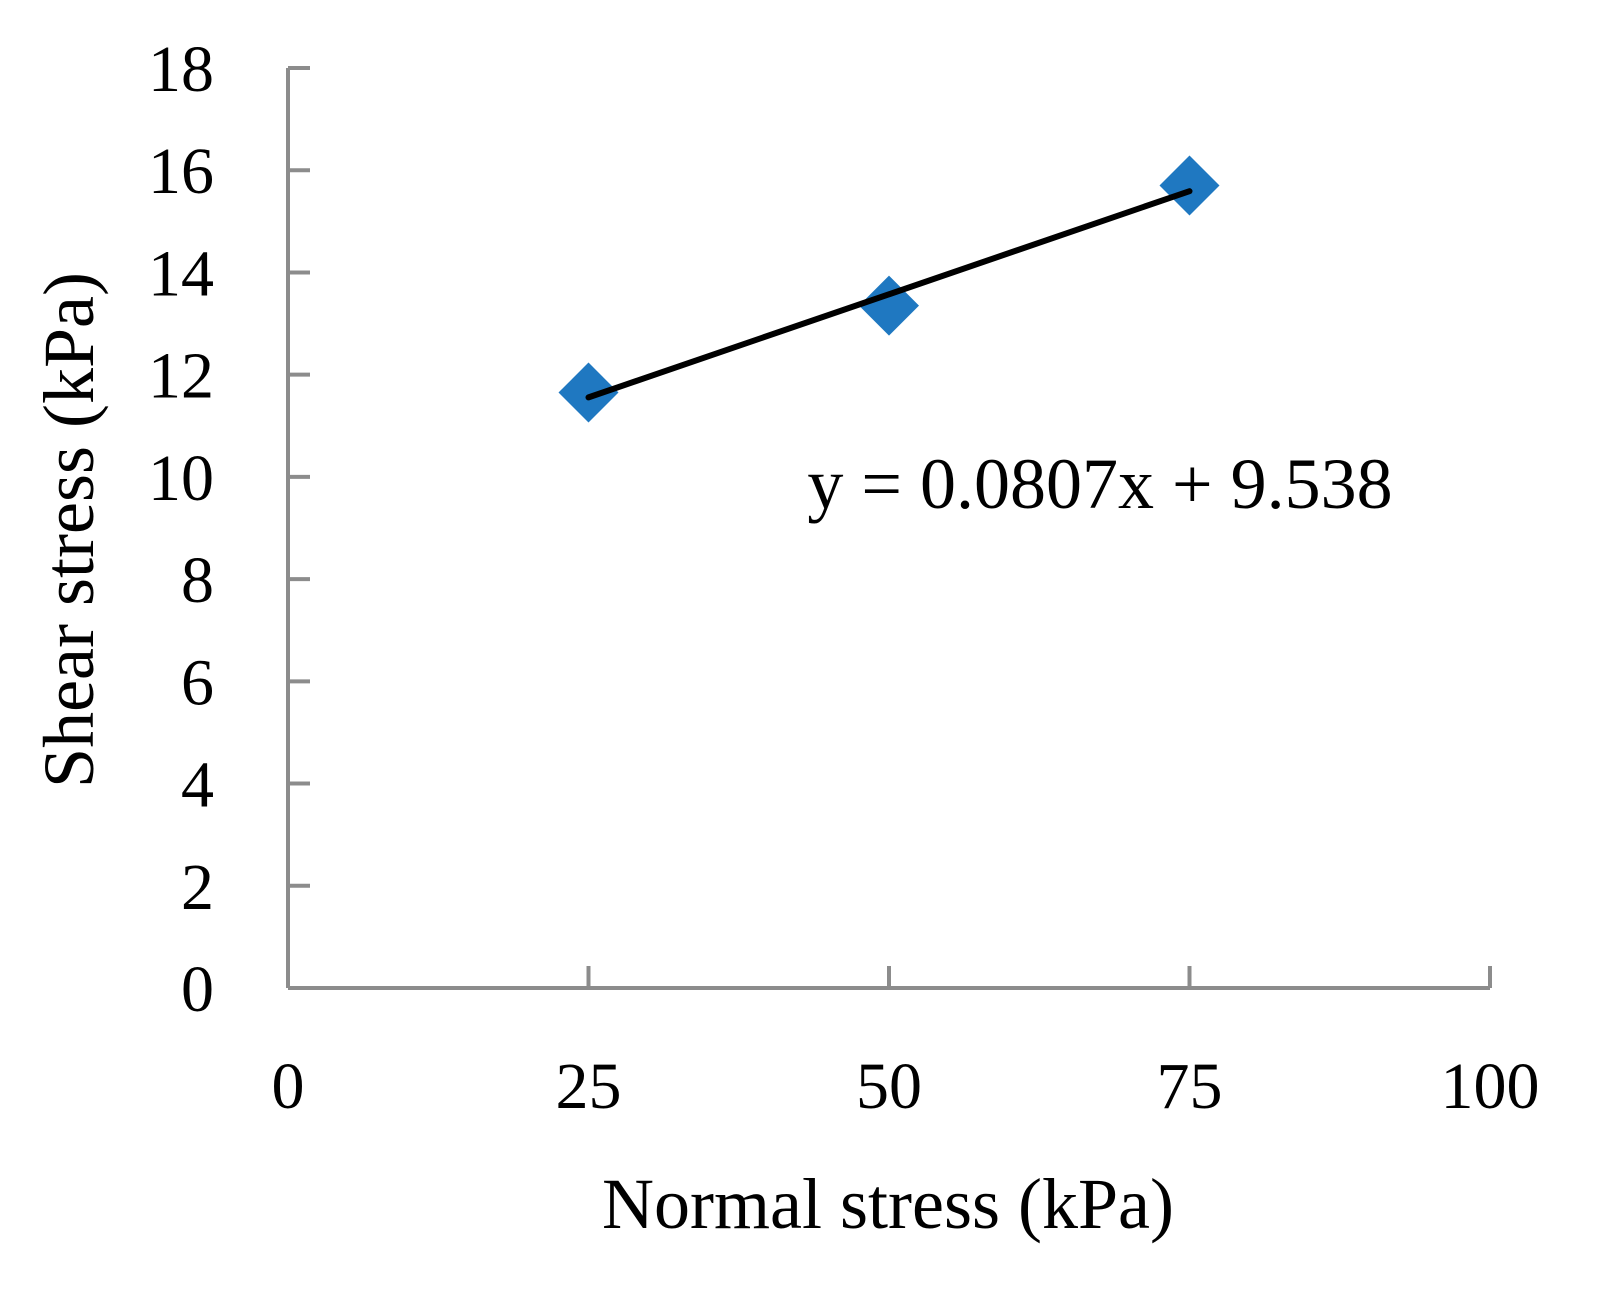 The width and height of the screenshot is (1600, 1292). Describe the element at coordinates (181, 478) in the screenshot. I see `y-tick-label: 10` at that location.